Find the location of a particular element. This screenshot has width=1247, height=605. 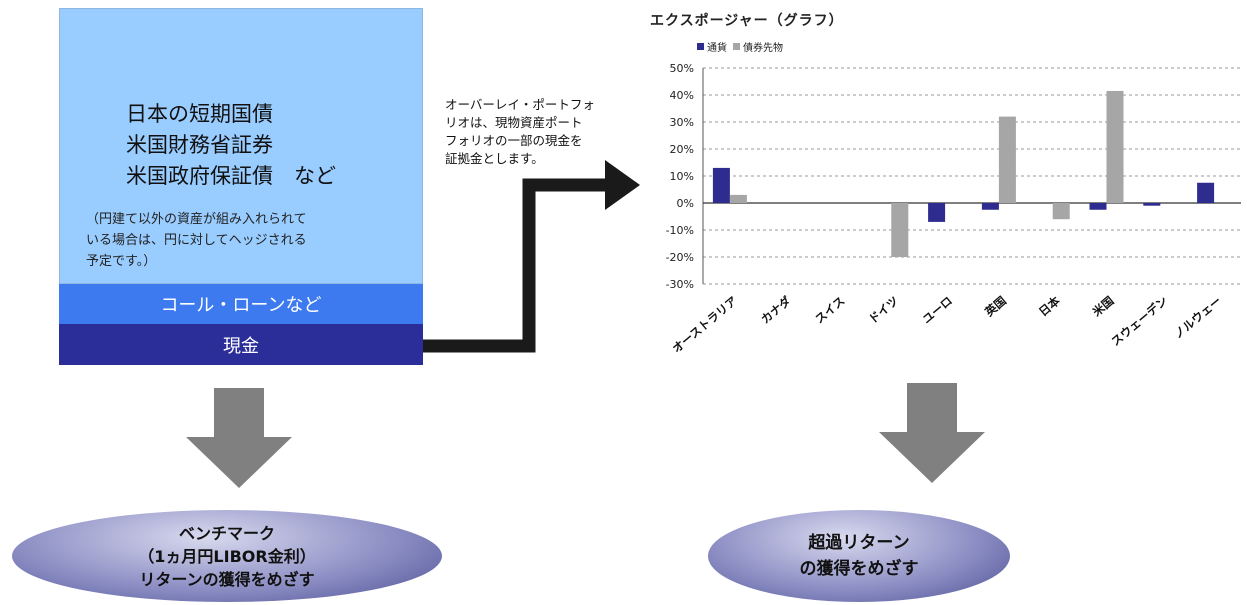

benchmark-line: （1ヵ月円LIBOR金利） is located at coordinates (227, 556).